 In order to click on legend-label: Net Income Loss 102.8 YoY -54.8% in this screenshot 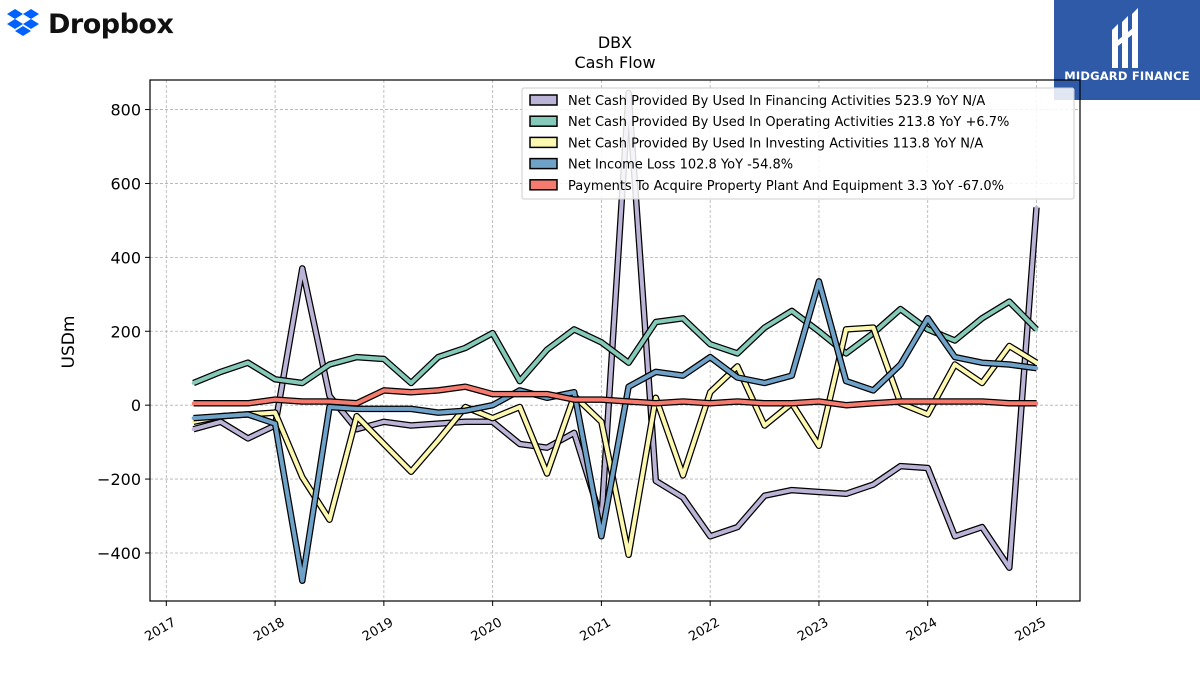, I will do `click(680, 165)`.